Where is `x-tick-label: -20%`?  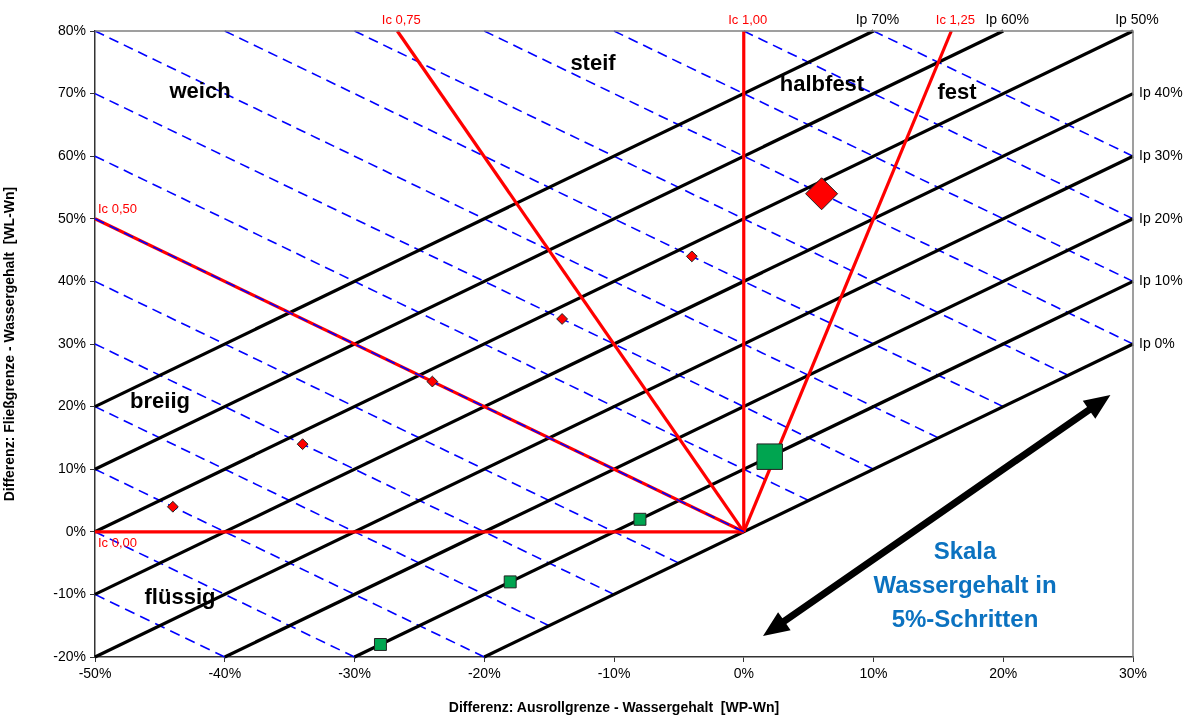
x-tick-label: -20% is located at coordinates (484, 673).